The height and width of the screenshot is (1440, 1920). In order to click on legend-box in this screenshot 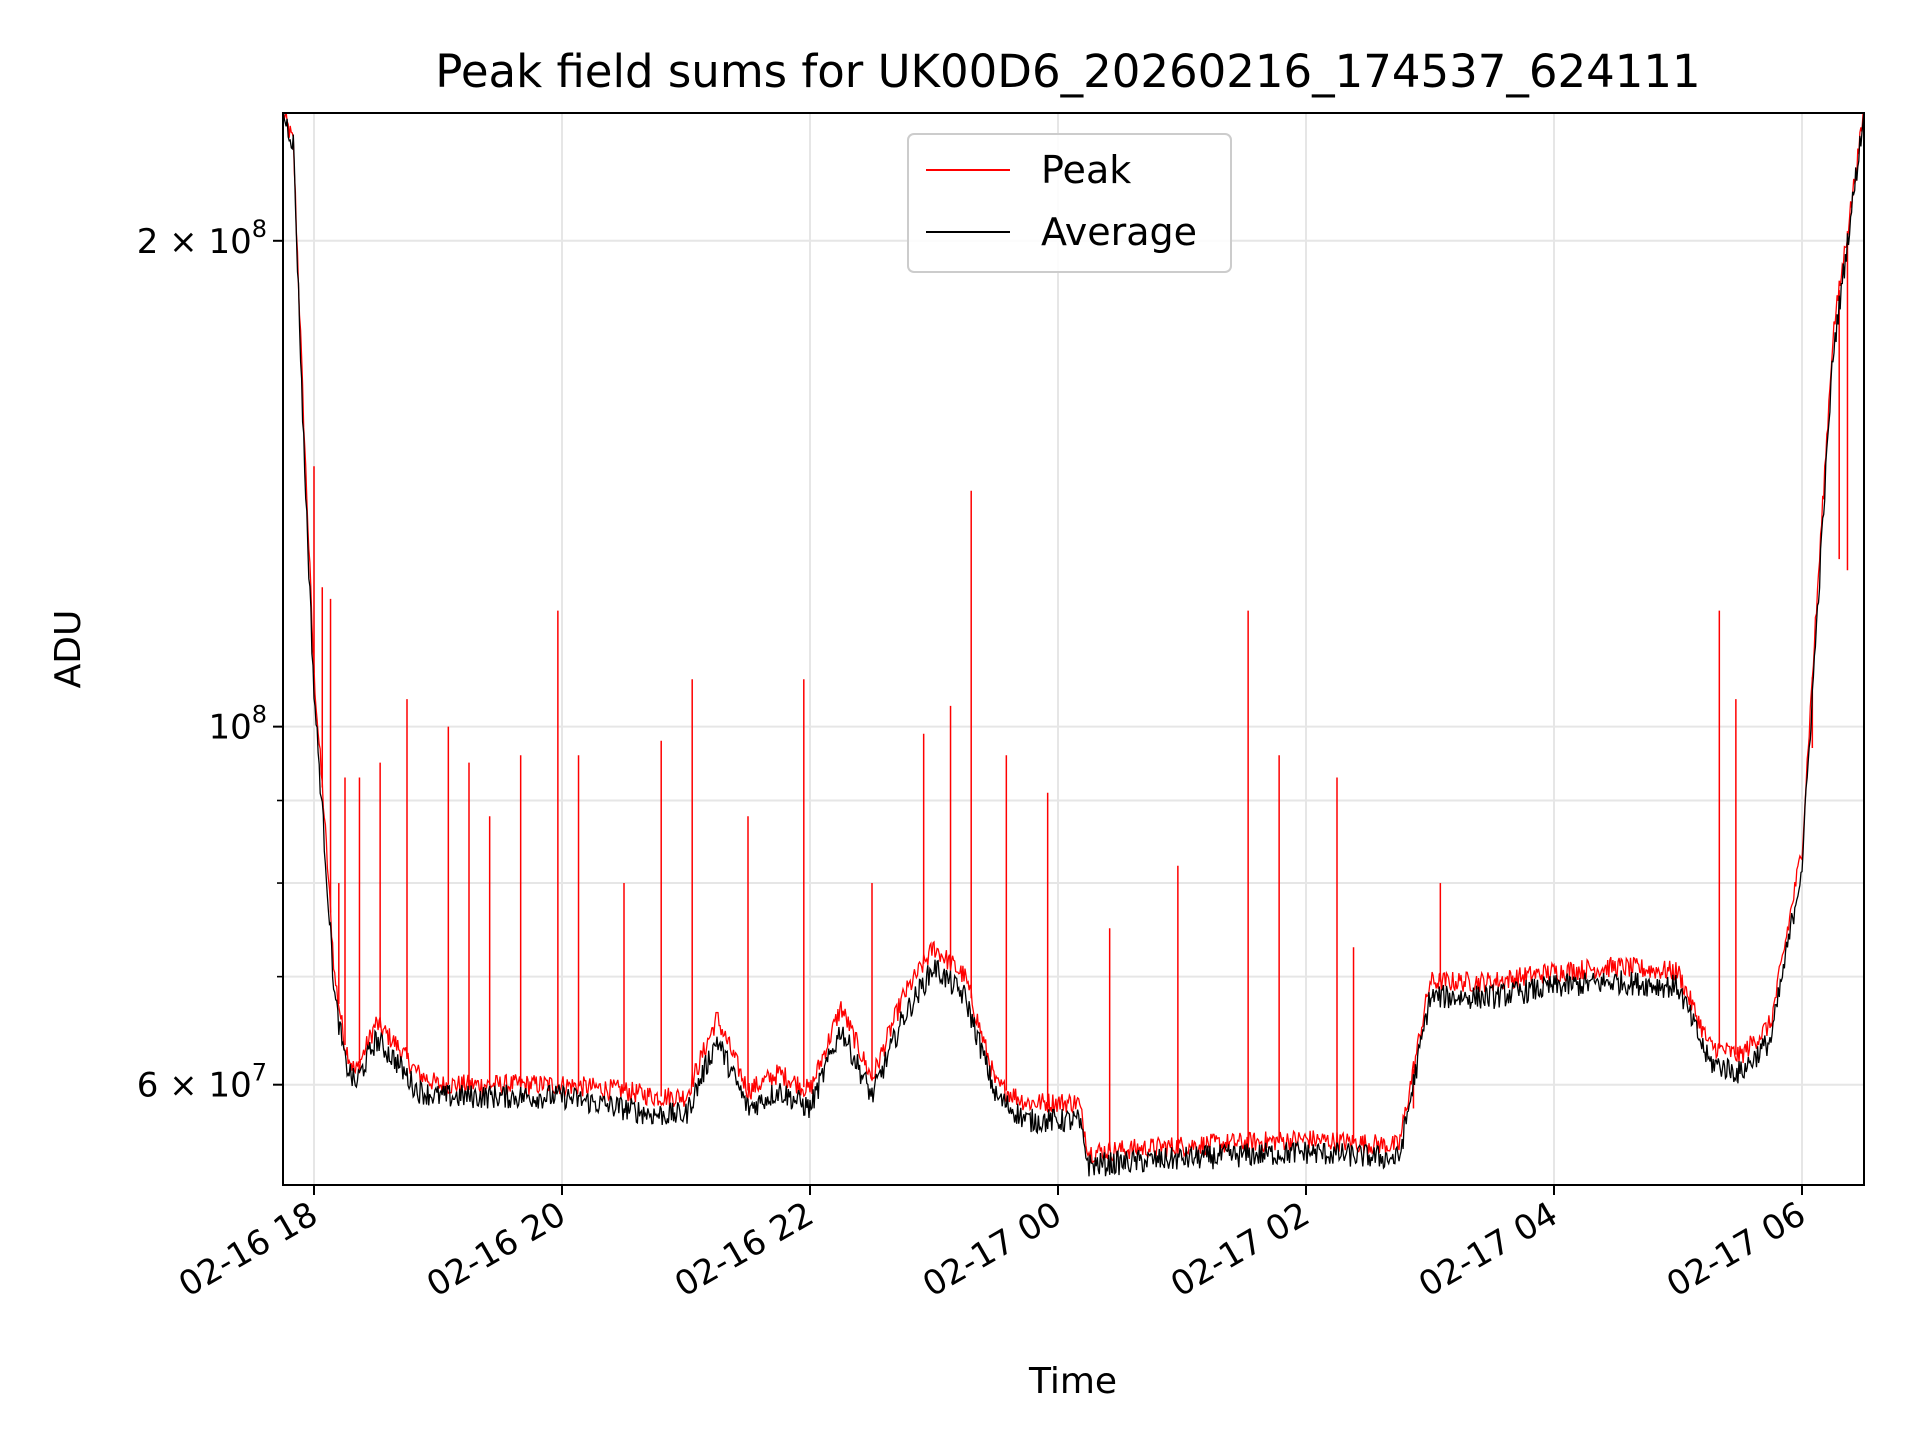, I will do `click(1069, 203)`.